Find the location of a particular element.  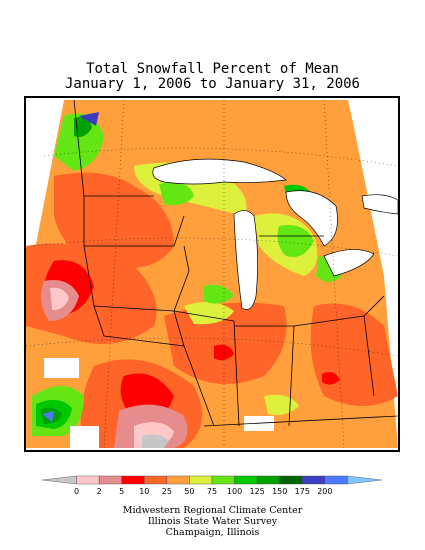

credit-line-1: Midwestern Regional Climate Center is located at coordinates (212, 510).